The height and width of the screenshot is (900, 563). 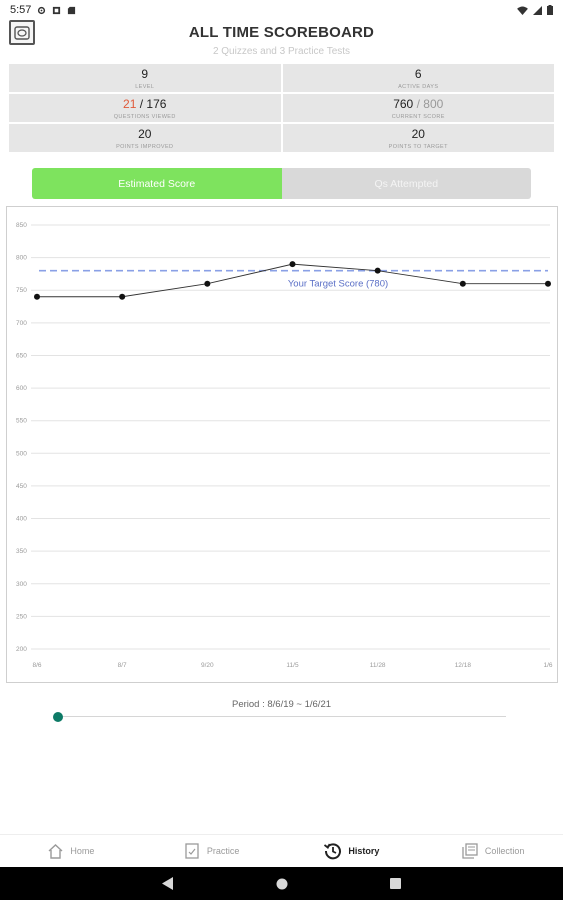 What do you see at coordinates (281, 51) in the screenshot?
I see `page-subtitle: 2 Quizzes and 3 Practice Tests` at bounding box center [281, 51].